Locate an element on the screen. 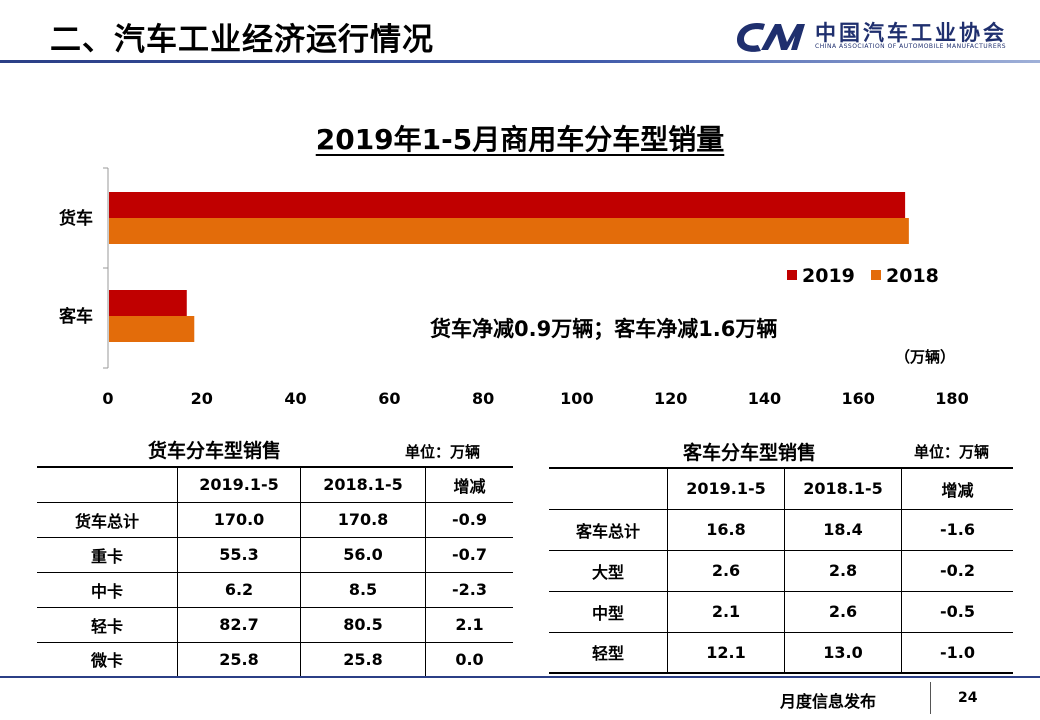  table-row: 中型 2.1 2.6 -0.5 is located at coordinates (781, 611).